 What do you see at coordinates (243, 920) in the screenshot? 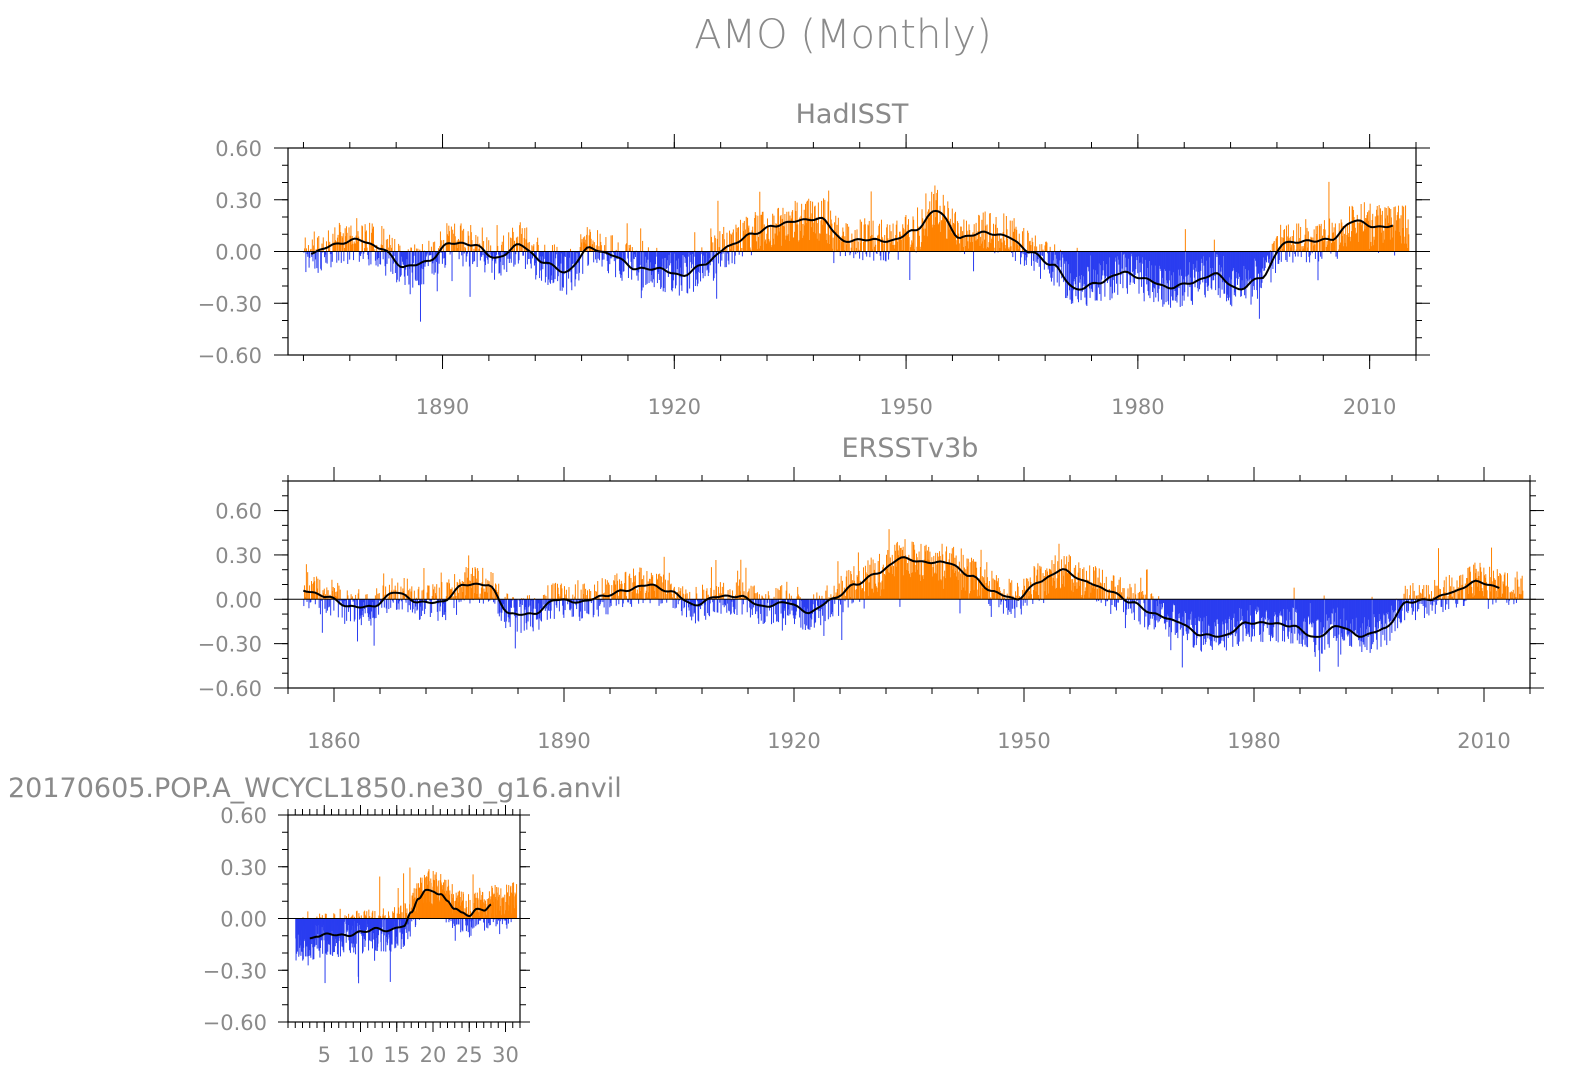
I see `y-tick-label: 0.00` at bounding box center [243, 920].